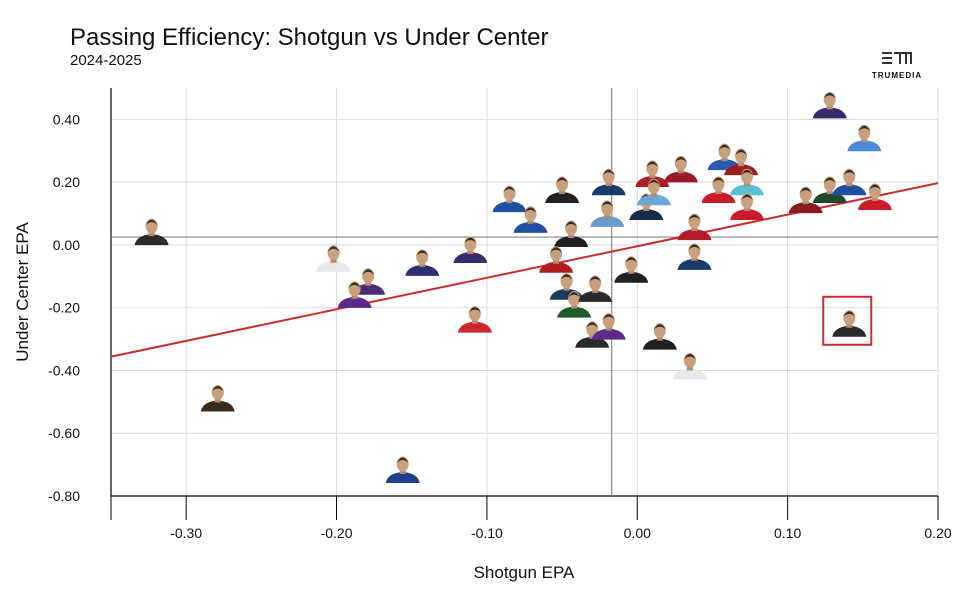  What do you see at coordinates (487, 533) in the screenshot?
I see `x-tick-label: -0.10` at bounding box center [487, 533].